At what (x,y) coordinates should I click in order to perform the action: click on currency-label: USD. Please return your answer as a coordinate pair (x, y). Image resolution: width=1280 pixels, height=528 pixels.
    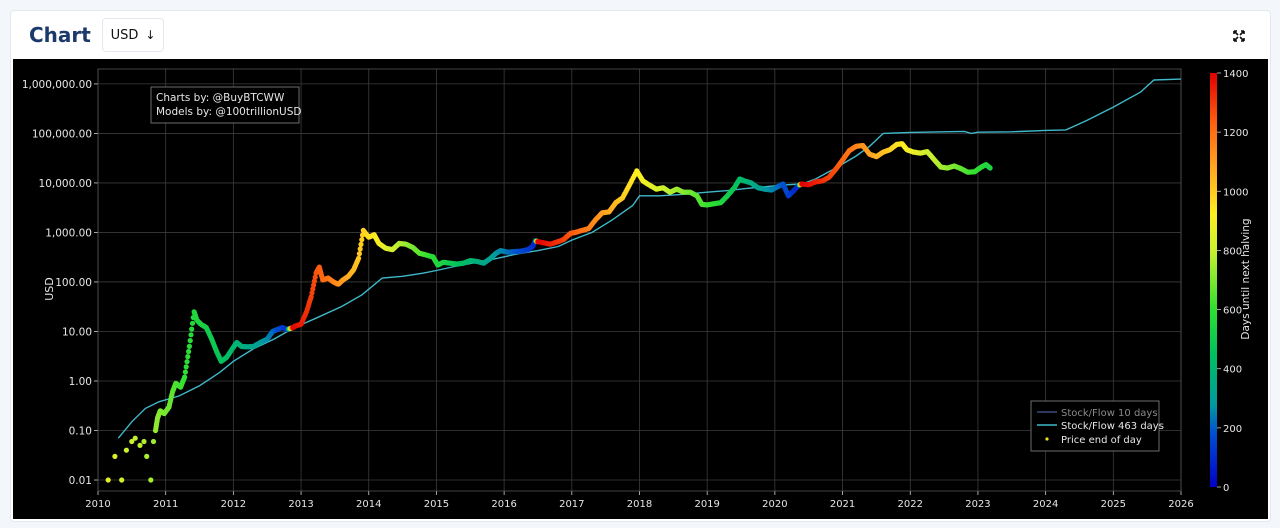
    Looking at the image, I should click on (124, 35).